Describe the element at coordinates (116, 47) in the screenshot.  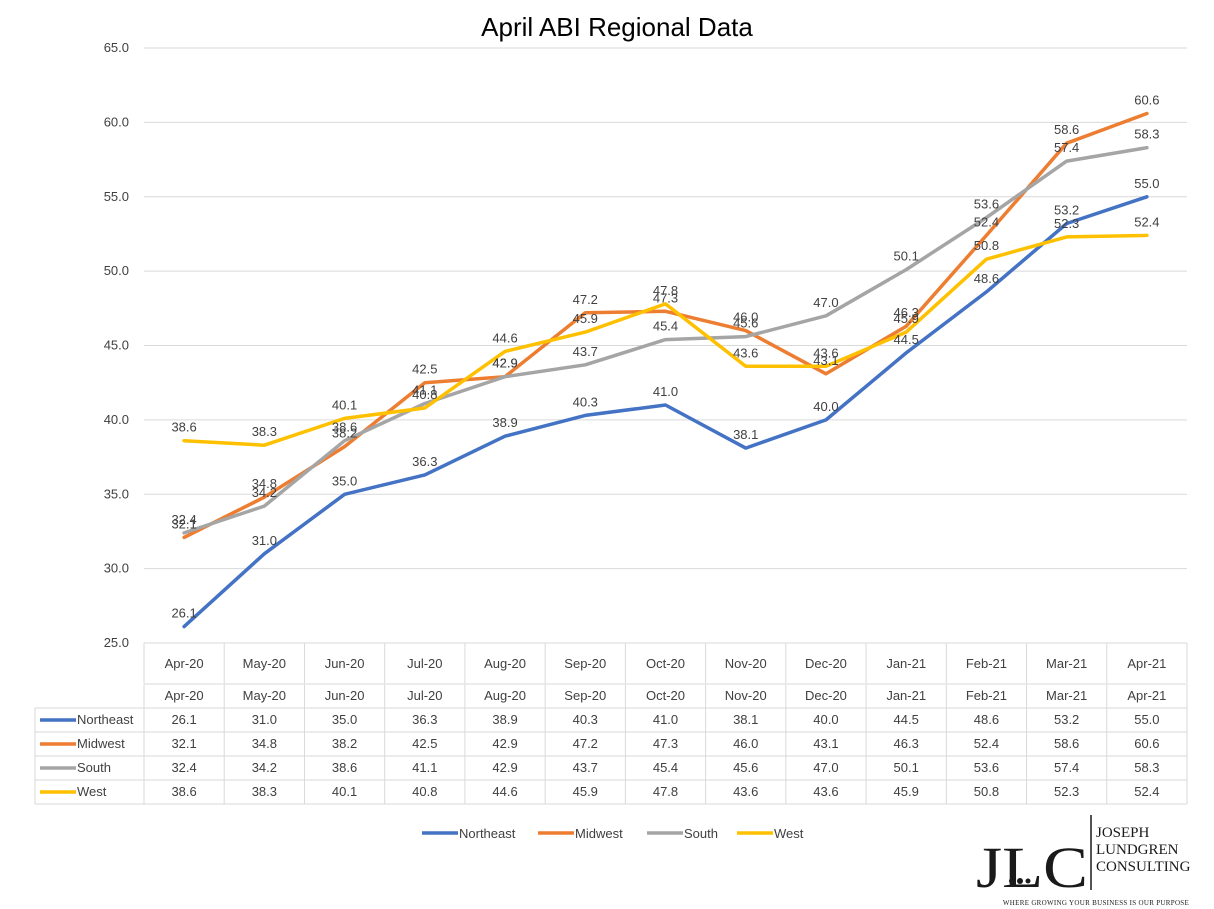
I see `y-tick-label: 65.0` at that location.